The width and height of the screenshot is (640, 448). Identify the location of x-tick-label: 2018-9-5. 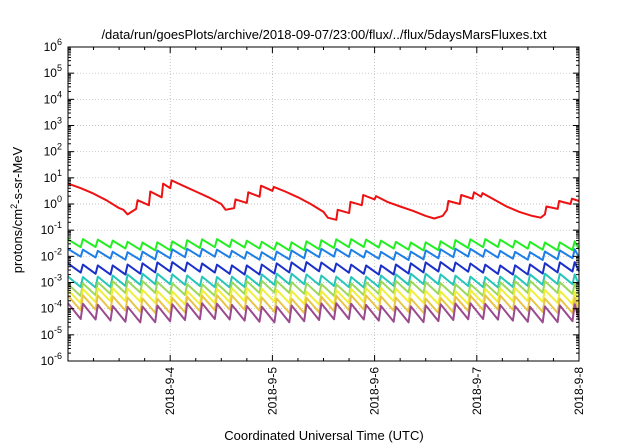
(272, 391).